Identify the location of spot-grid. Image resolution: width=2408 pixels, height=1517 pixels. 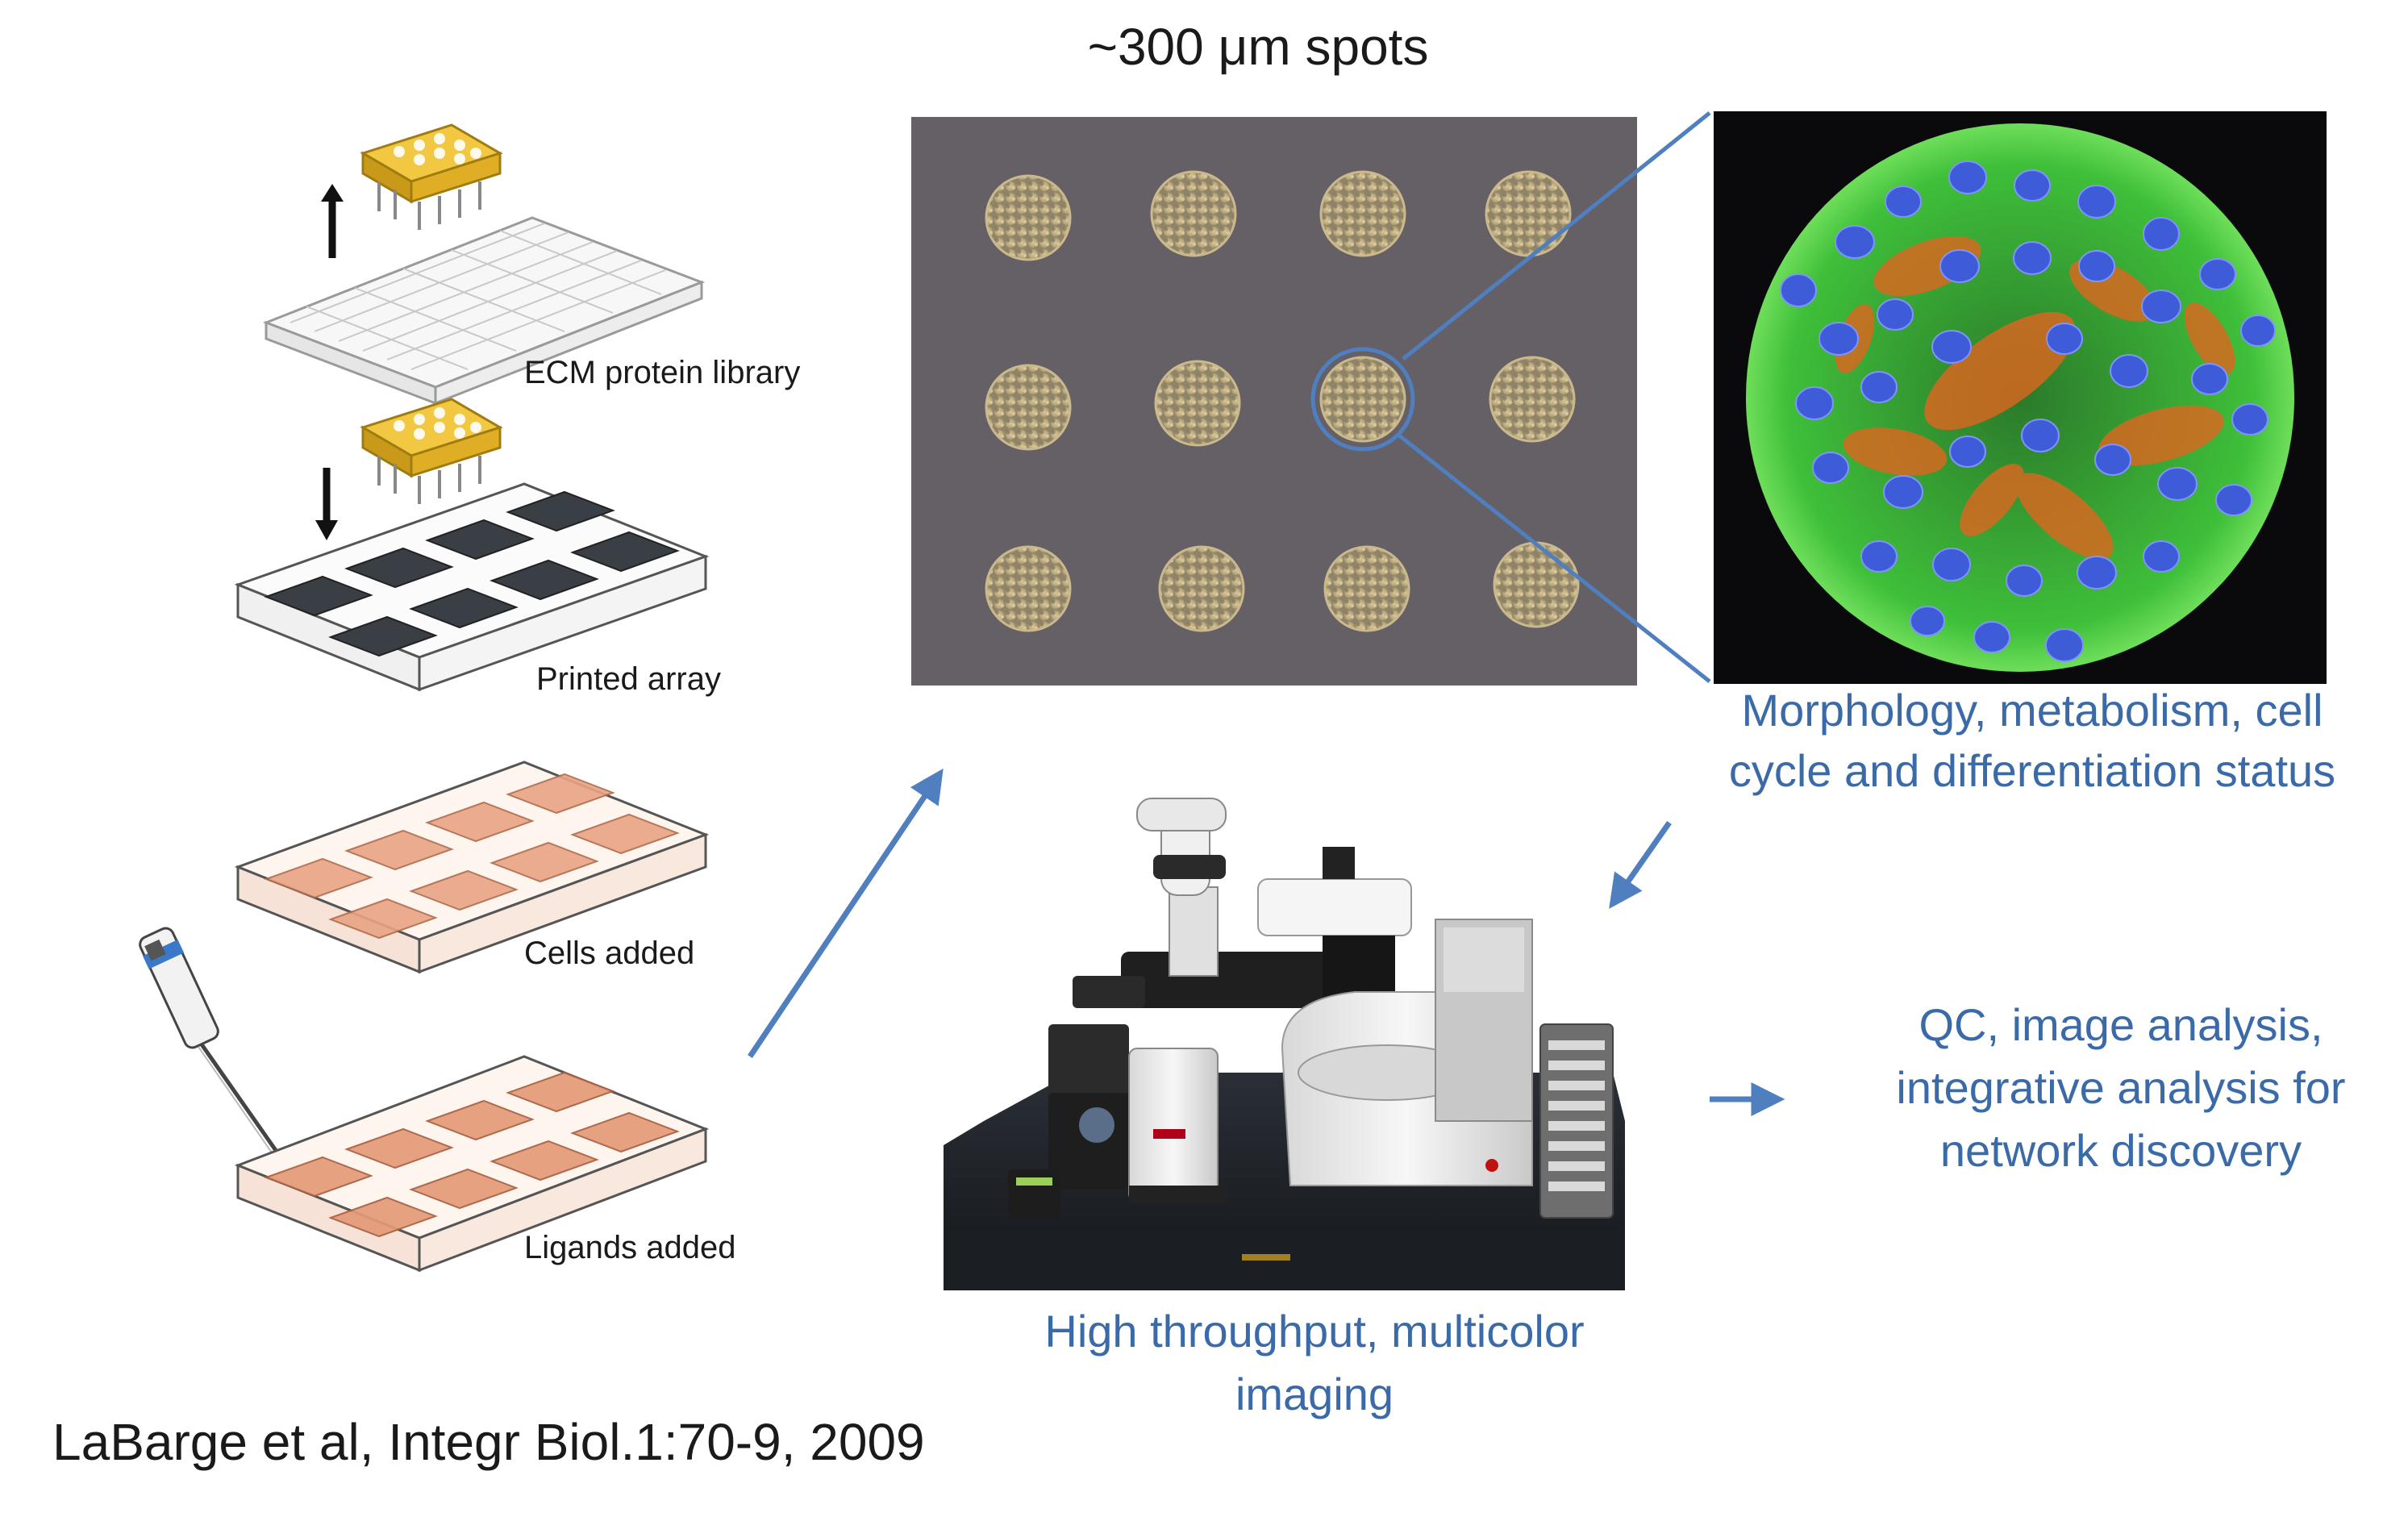
(1282, 401).